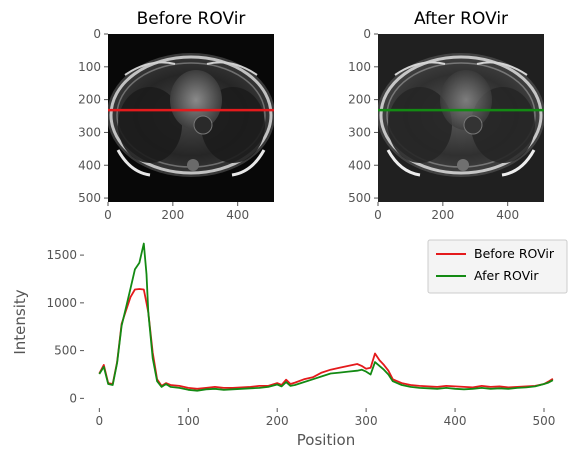 The width and height of the screenshot is (584, 460). What do you see at coordinates (497, 266) in the screenshot?
I see `legend: Before ROVir Afer ROVir` at bounding box center [497, 266].